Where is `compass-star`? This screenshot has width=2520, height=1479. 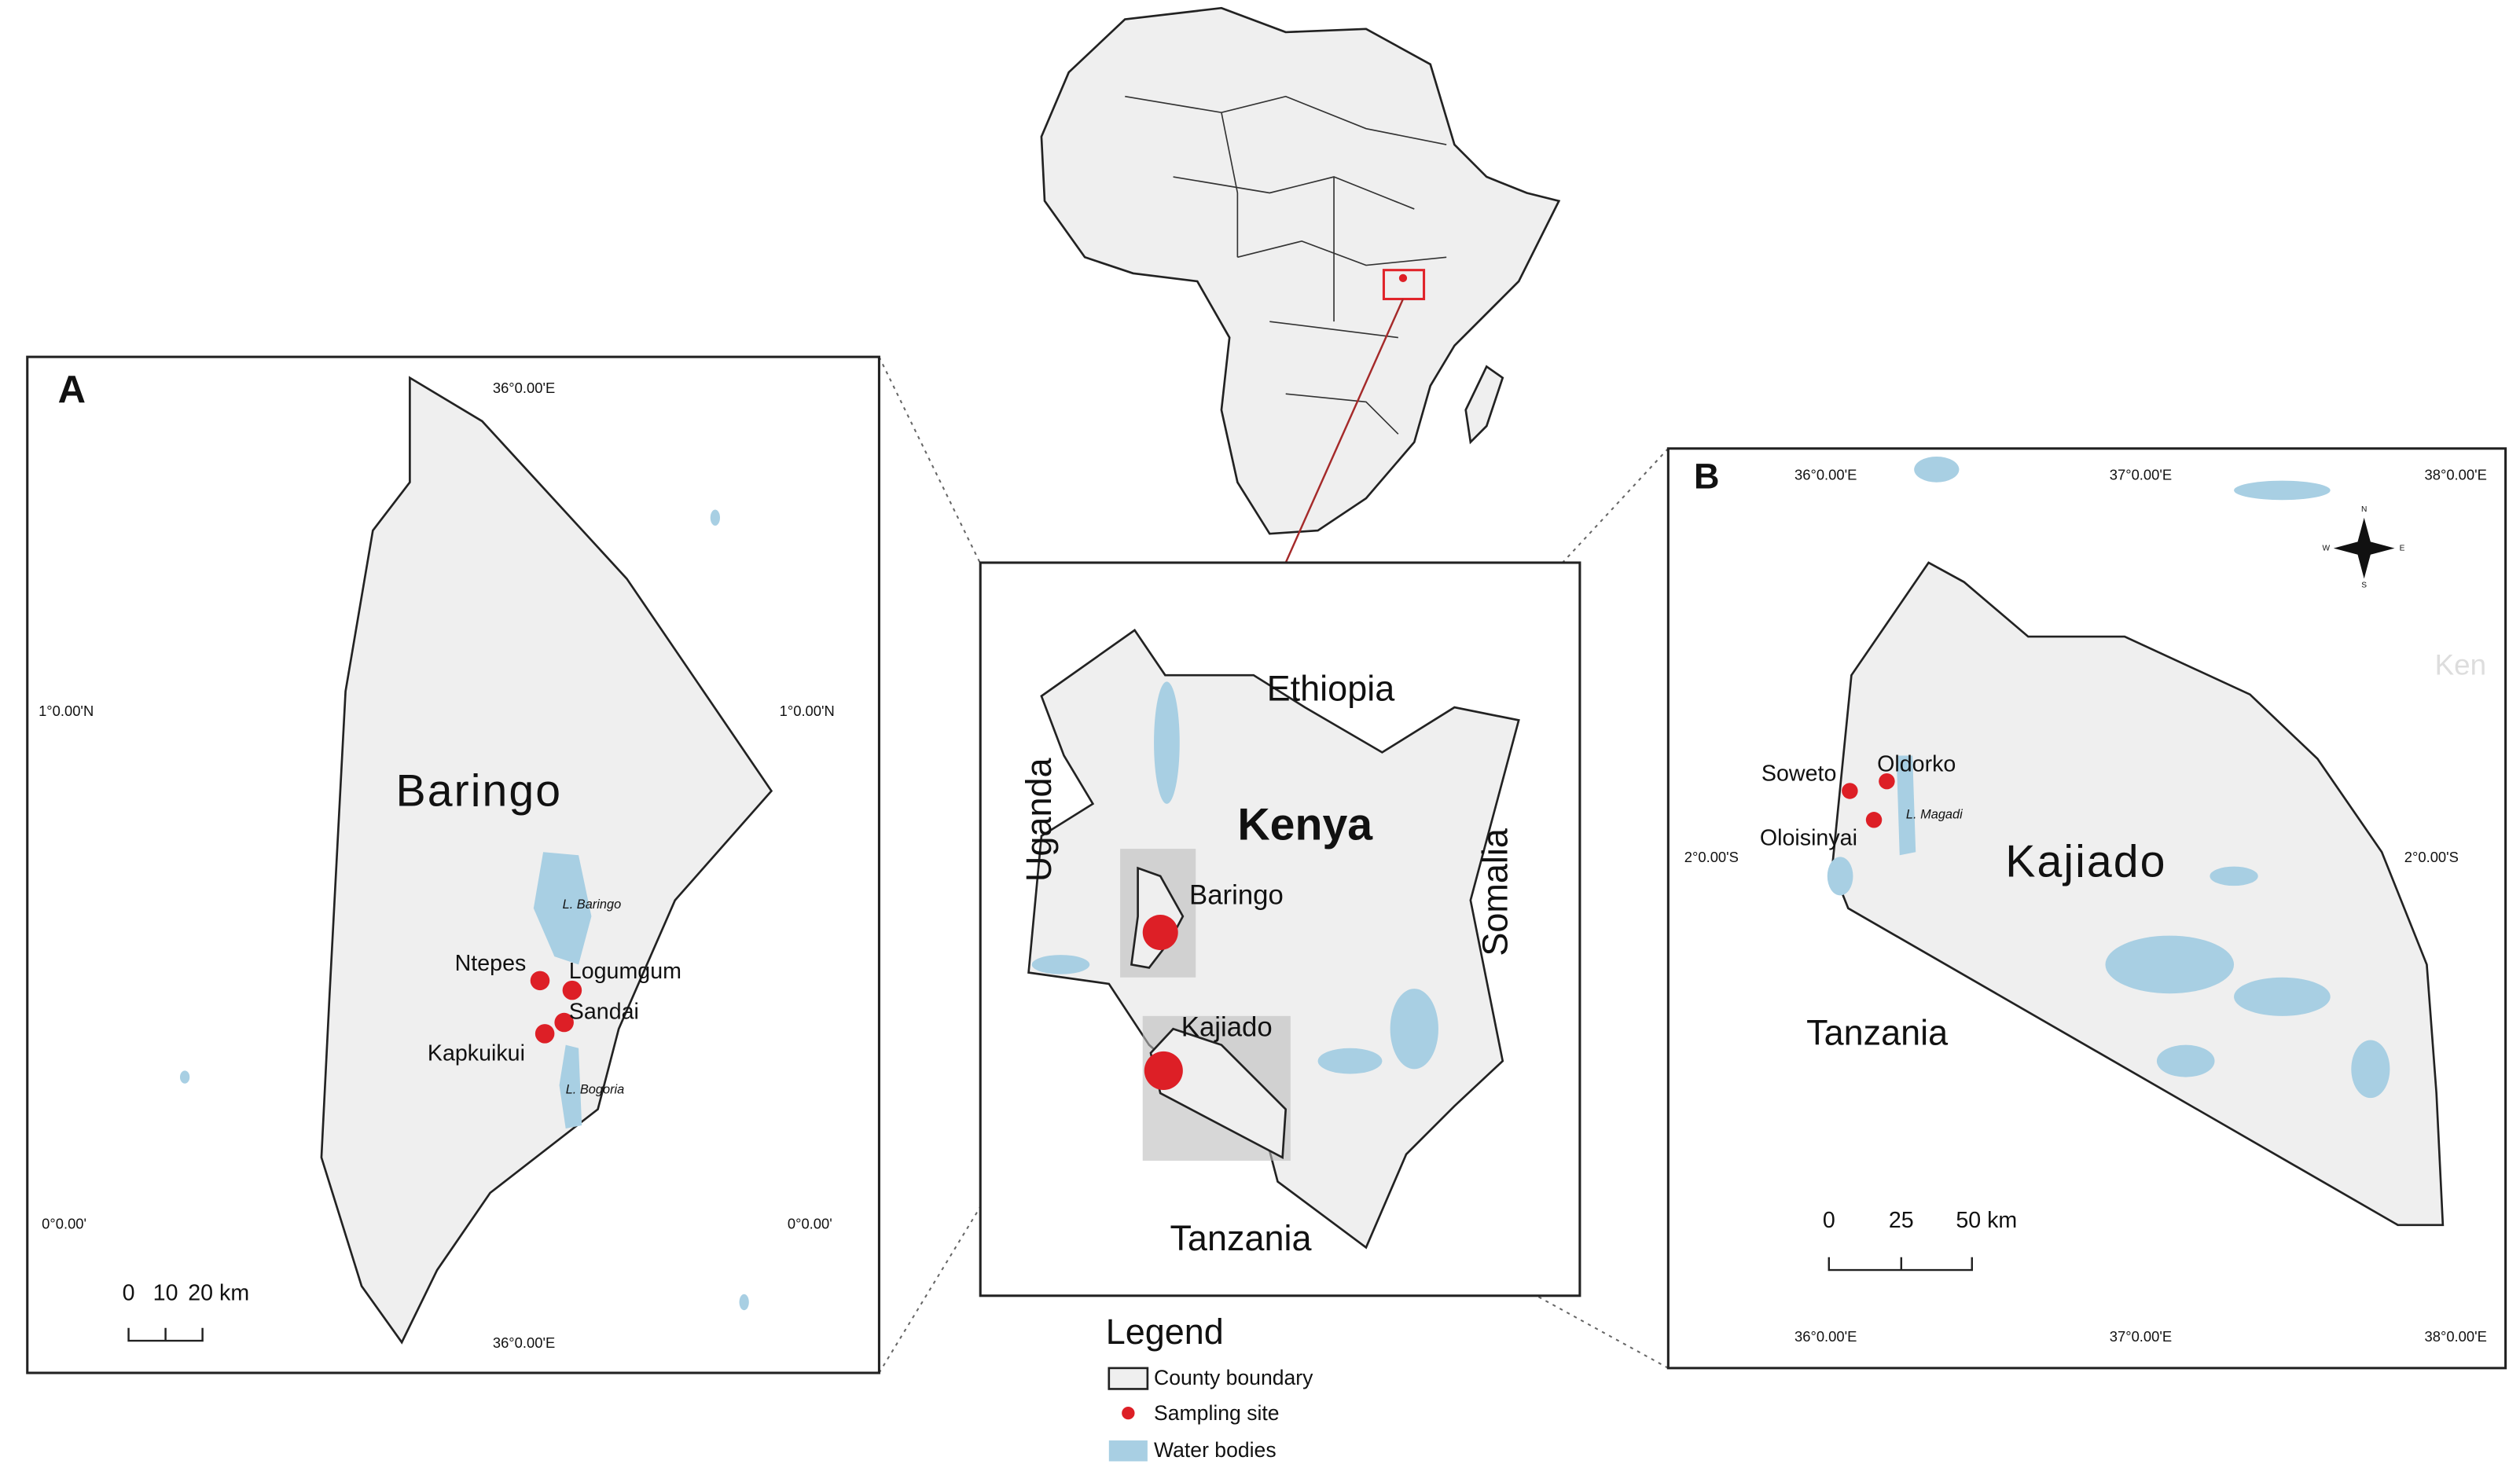 compass-star is located at coordinates (2364, 548).